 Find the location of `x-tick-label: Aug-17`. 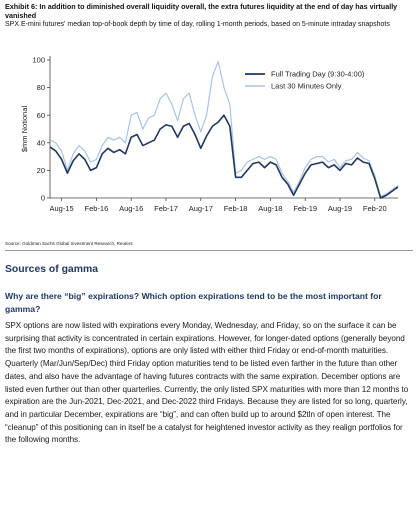

x-tick-label: Aug-17 is located at coordinates (201, 208).